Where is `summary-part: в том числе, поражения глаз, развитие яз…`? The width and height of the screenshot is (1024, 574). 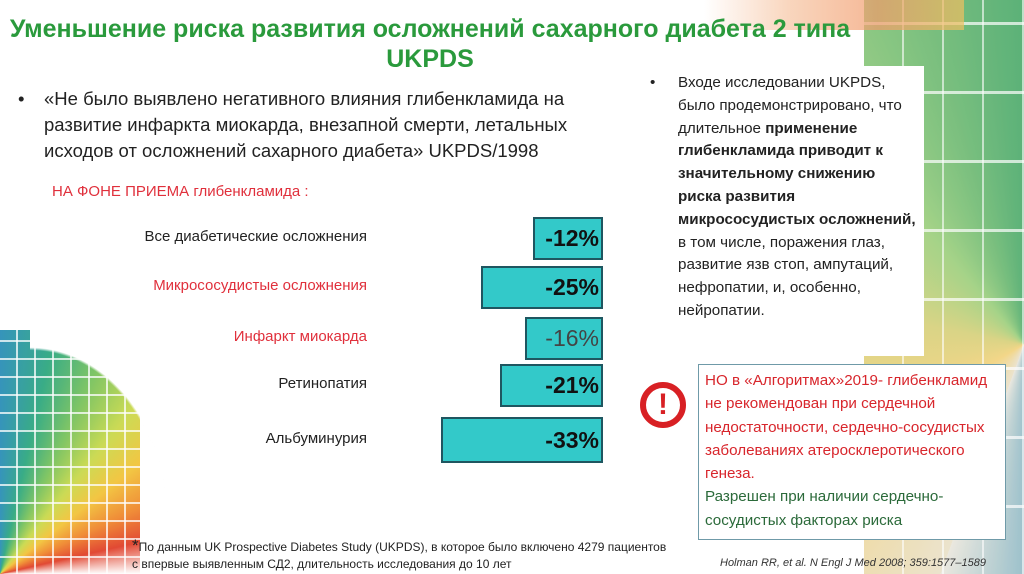
summary-part: в том числе, поражения глаз, развитие яз… is located at coordinates (786, 276).